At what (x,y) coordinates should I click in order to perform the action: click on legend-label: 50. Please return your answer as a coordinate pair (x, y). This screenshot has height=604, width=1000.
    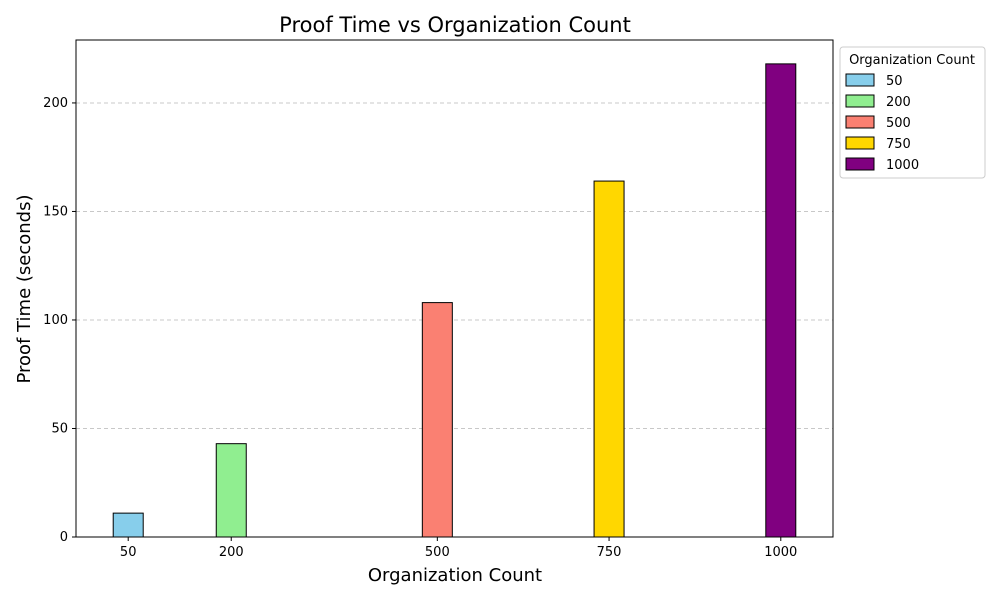
    Looking at the image, I should click on (894, 81).